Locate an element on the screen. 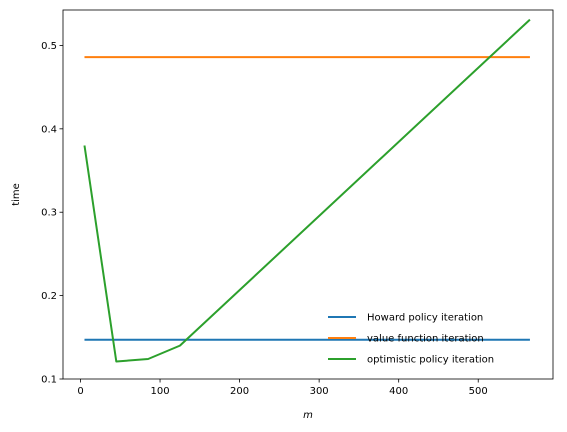 This screenshot has height=432, width=567. x-tick-label: 300 is located at coordinates (319, 391).